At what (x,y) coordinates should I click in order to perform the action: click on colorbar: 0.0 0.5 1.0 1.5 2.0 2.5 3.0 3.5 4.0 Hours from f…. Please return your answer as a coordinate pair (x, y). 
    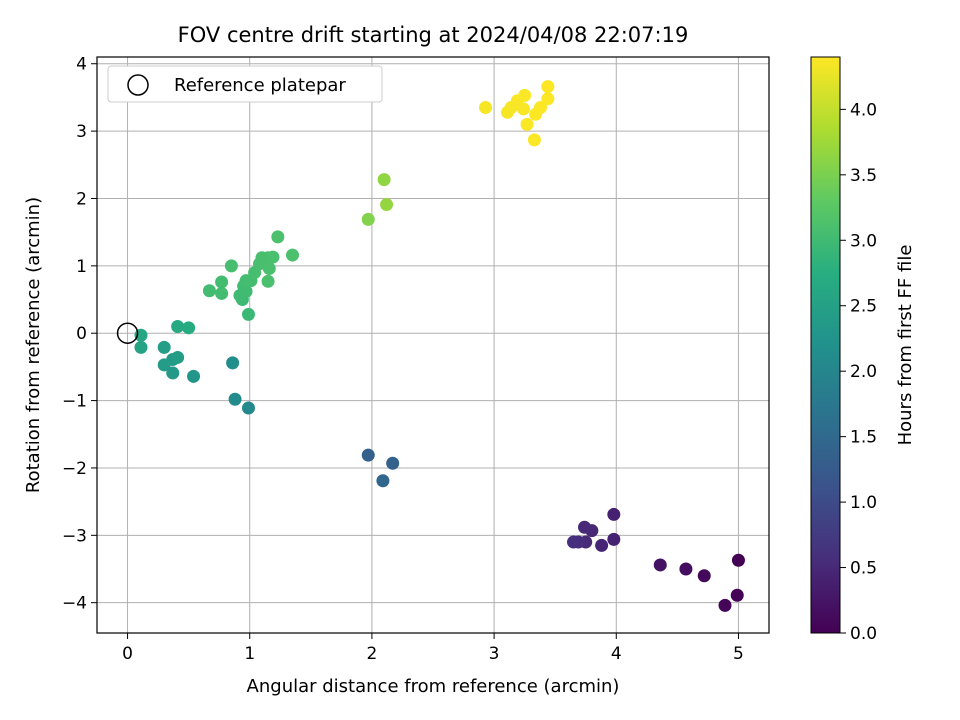
    Looking at the image, I should click on (863, 350).